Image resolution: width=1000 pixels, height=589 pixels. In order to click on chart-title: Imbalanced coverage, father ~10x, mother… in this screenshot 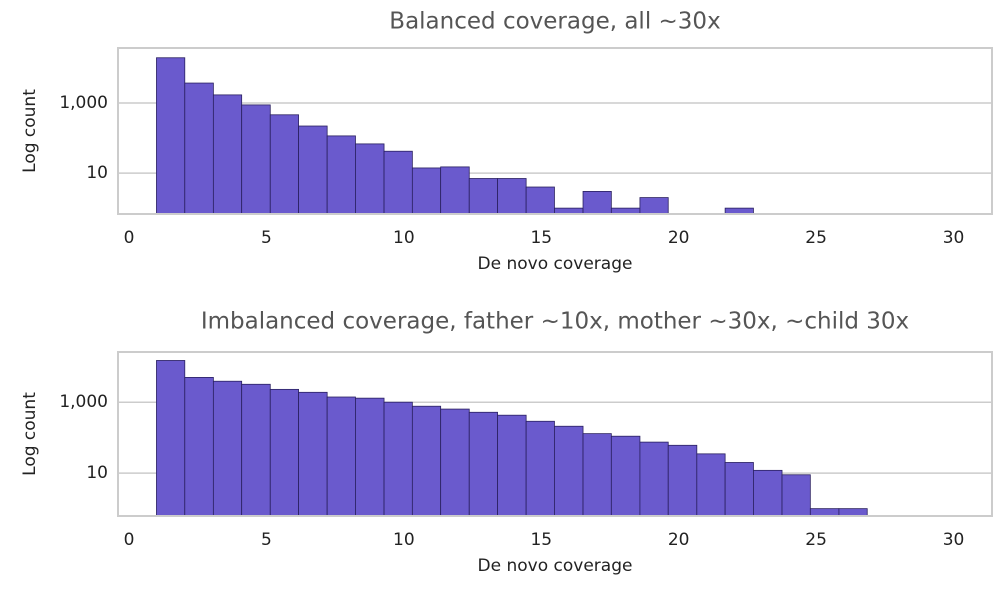, I will do `click(555, 322)`.